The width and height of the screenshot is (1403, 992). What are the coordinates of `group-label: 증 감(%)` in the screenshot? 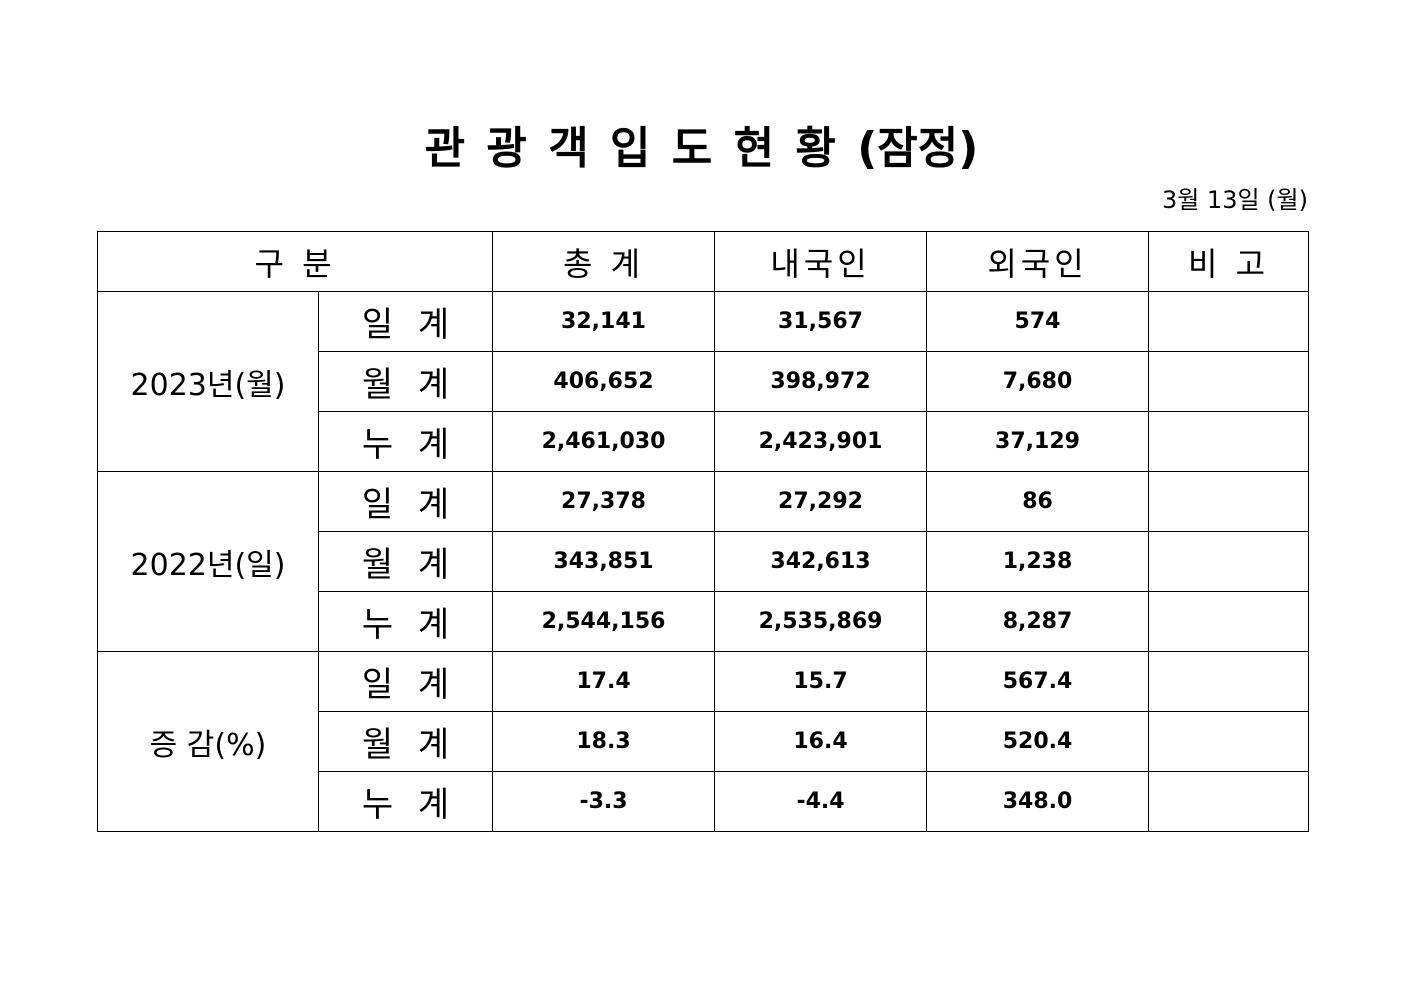 It's located at (208, 741).